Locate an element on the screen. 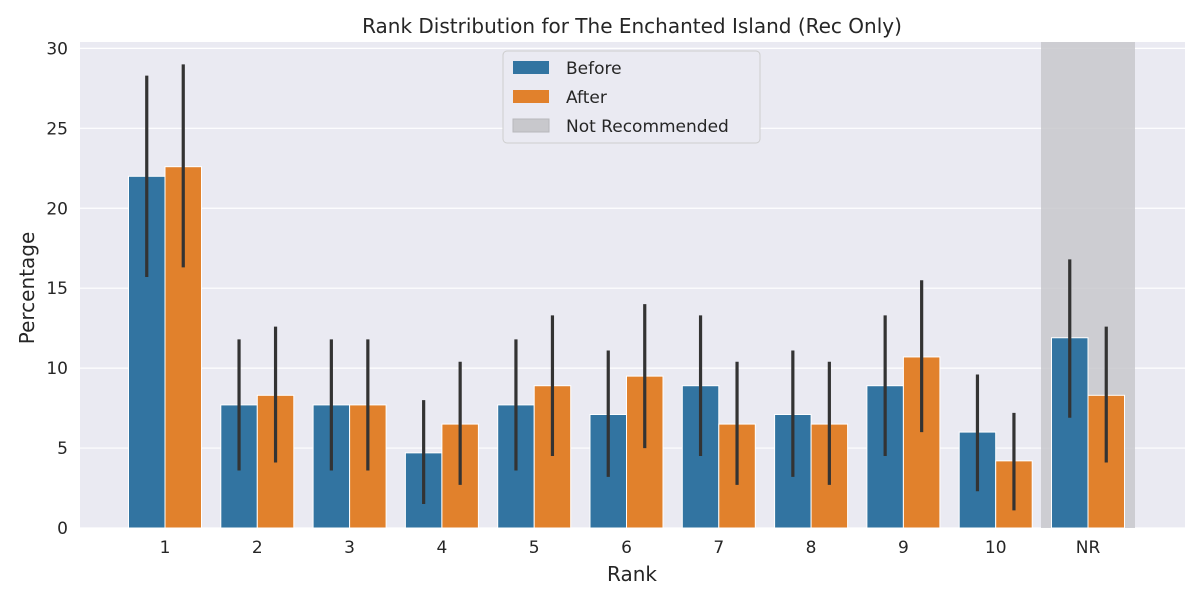 Image resolution: width=1200 pixels, height=600 pixels. y-tick-label: 15 is located at coordinates (57, 289).